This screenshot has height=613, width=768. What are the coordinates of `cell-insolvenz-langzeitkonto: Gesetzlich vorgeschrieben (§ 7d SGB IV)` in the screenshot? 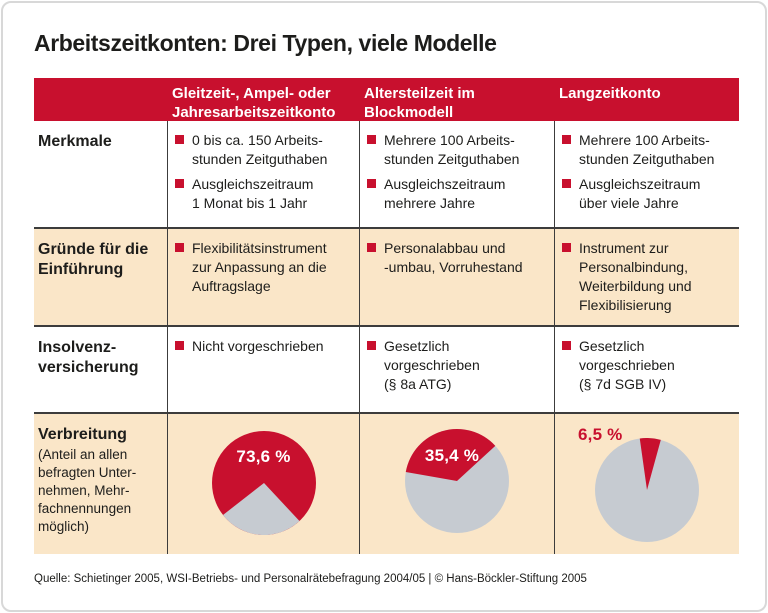 It's located at (647, 369).